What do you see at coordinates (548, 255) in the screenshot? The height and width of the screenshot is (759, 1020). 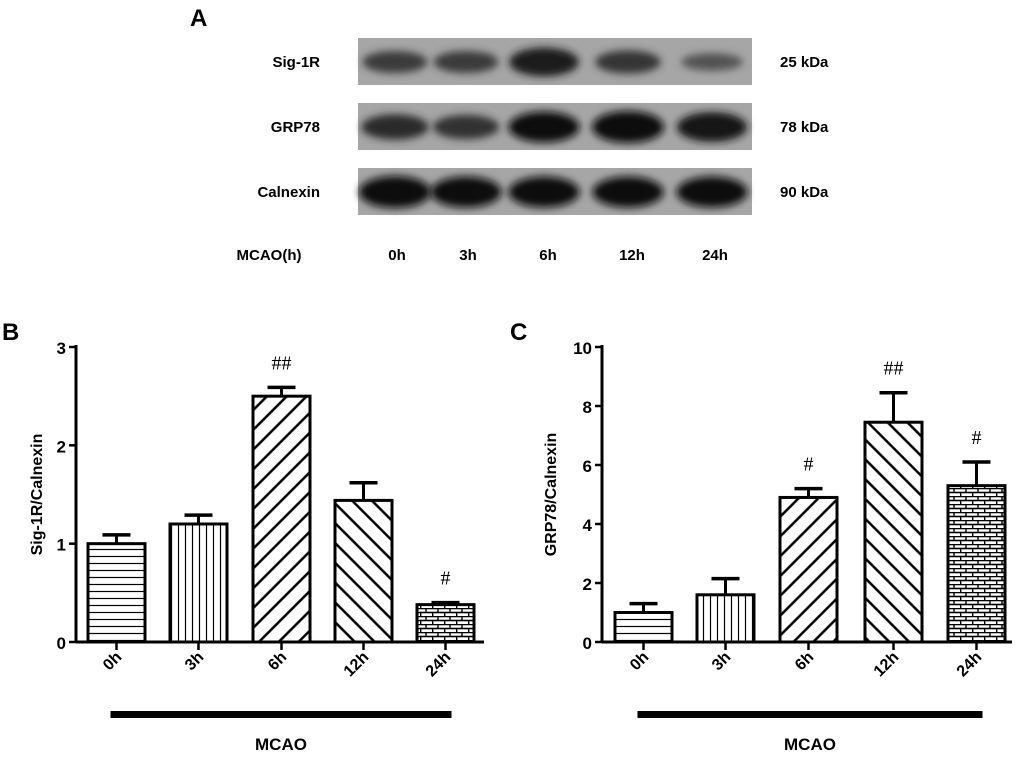 I see `lane-label: 6h` at bounding box center [548, 255].